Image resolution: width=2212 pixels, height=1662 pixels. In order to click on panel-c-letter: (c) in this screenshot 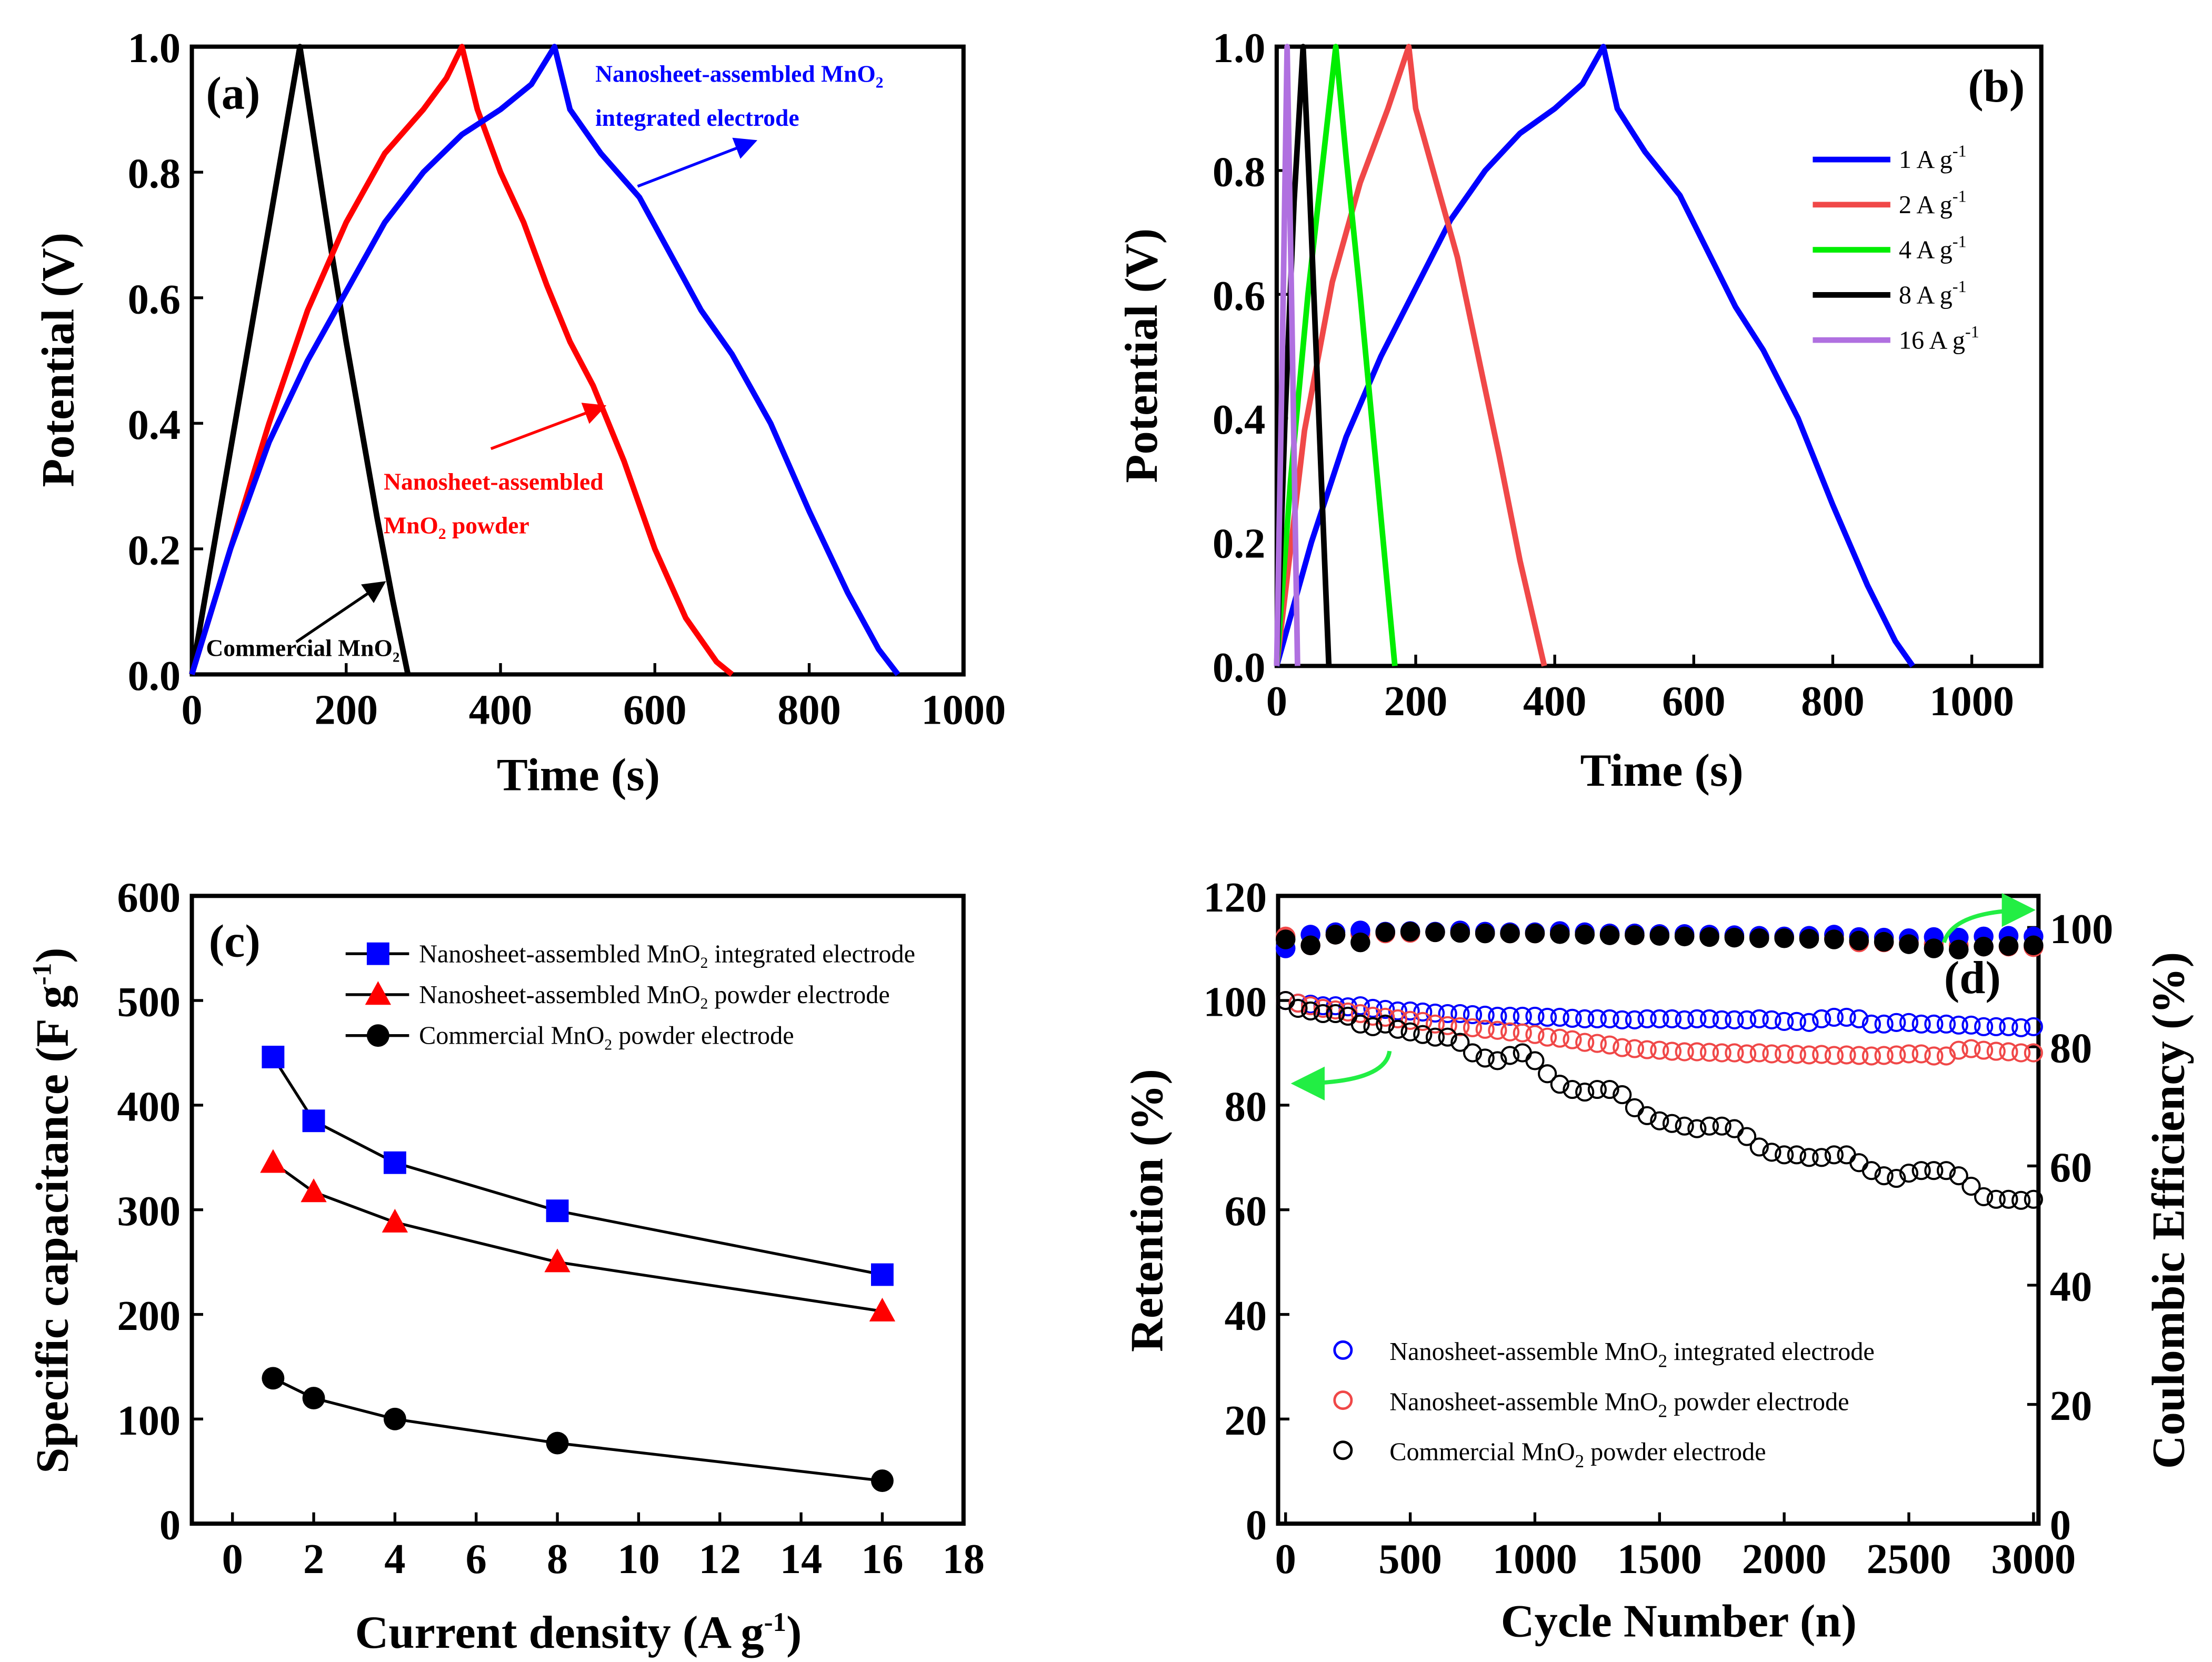, I will do `click(235, 942)`.